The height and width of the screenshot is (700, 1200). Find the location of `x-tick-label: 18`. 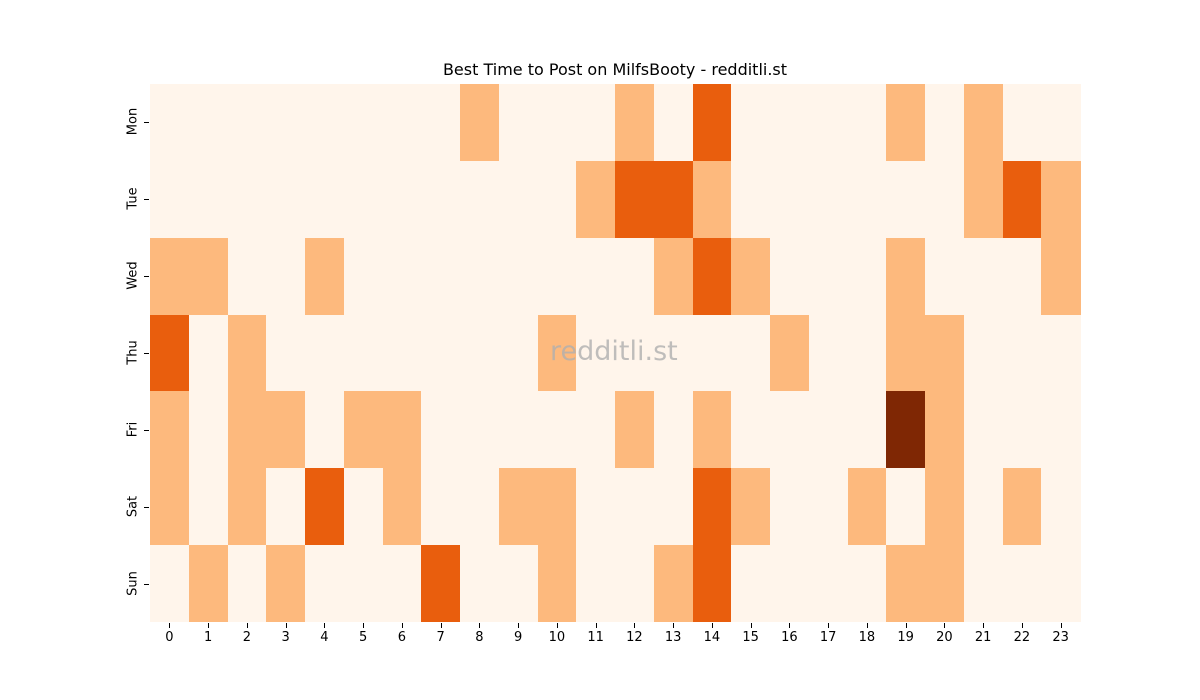

x-tick-label: 18 is located at coordinates (867, 637).